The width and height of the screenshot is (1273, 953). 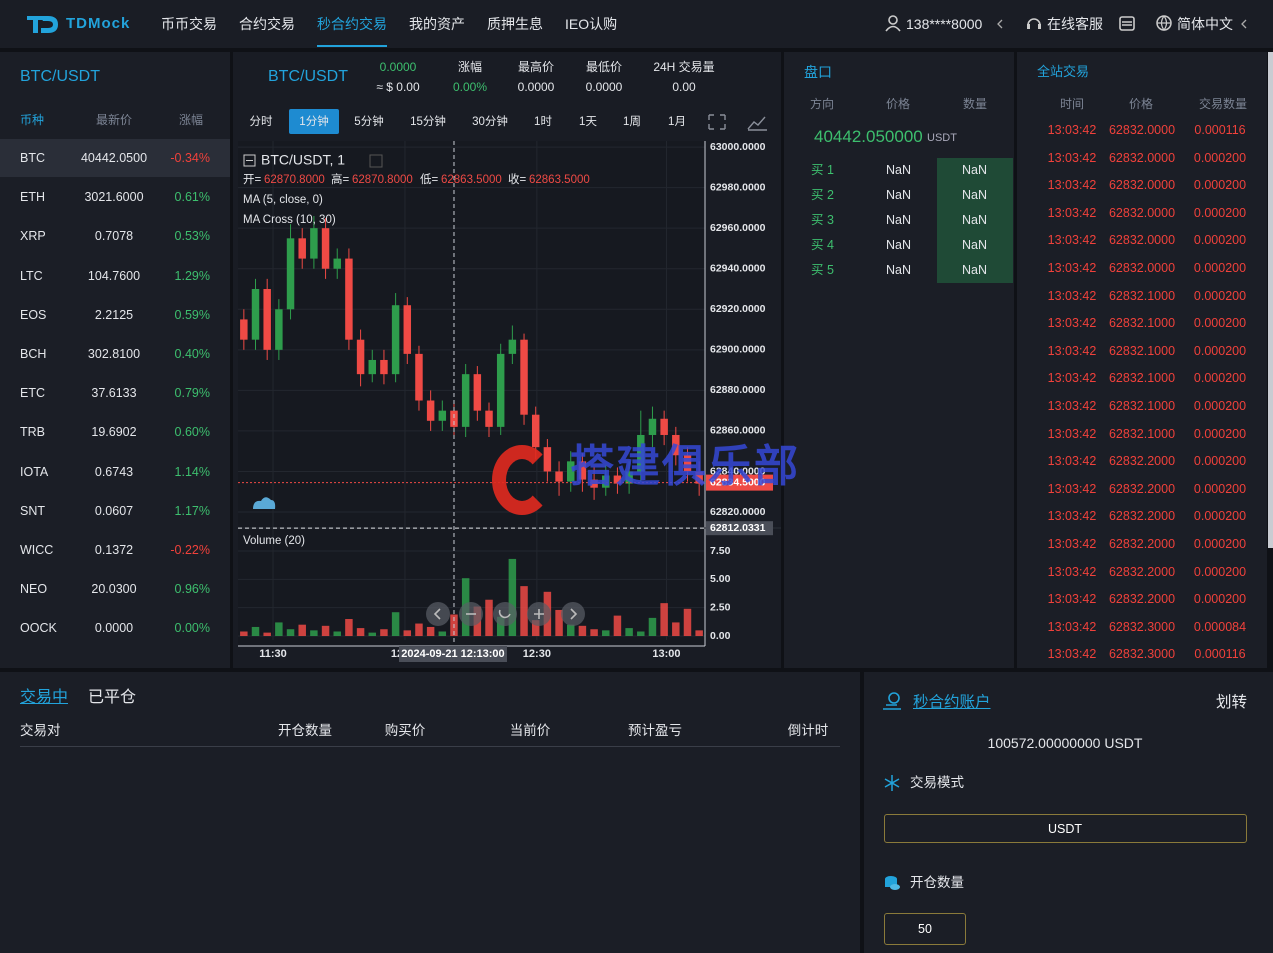 What do you see at coordinates (192, 510) in the screenshot?
I see `coin-change: 1.17%` at bounding box center [192, 510].